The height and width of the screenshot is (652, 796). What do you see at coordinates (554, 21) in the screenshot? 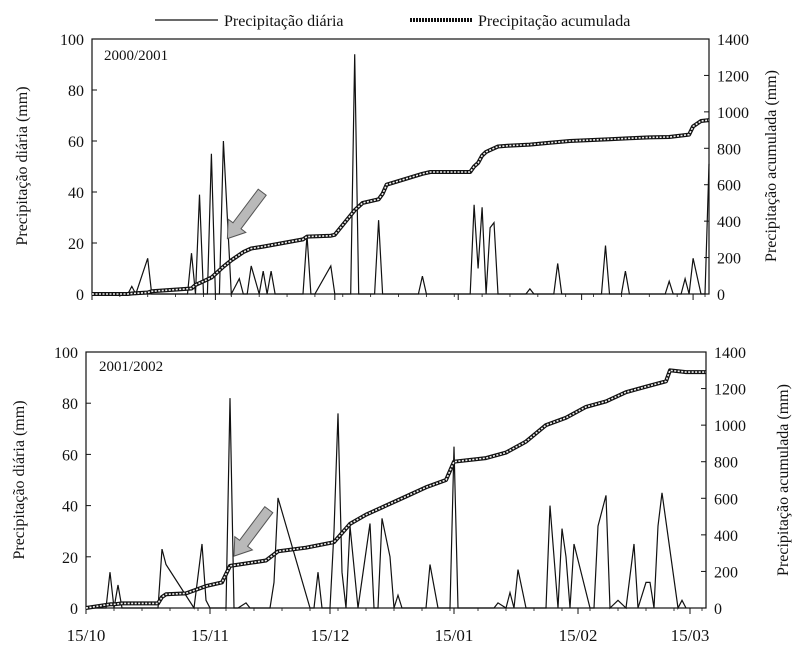
I see `legend-cumulative-label: Precipitação acumulada` at bounding box center [554, 21].